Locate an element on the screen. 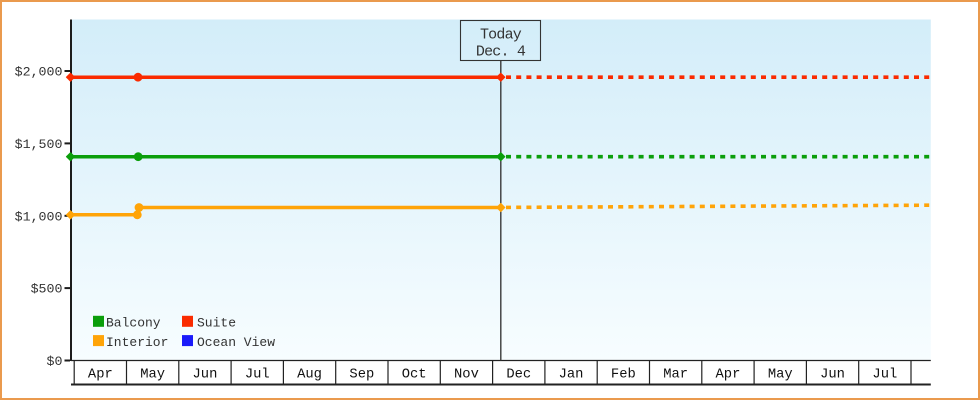 Image resolution: width=980 pixels, height=405 pixels. svg-text: Suite is located at coordinates (216, 322).